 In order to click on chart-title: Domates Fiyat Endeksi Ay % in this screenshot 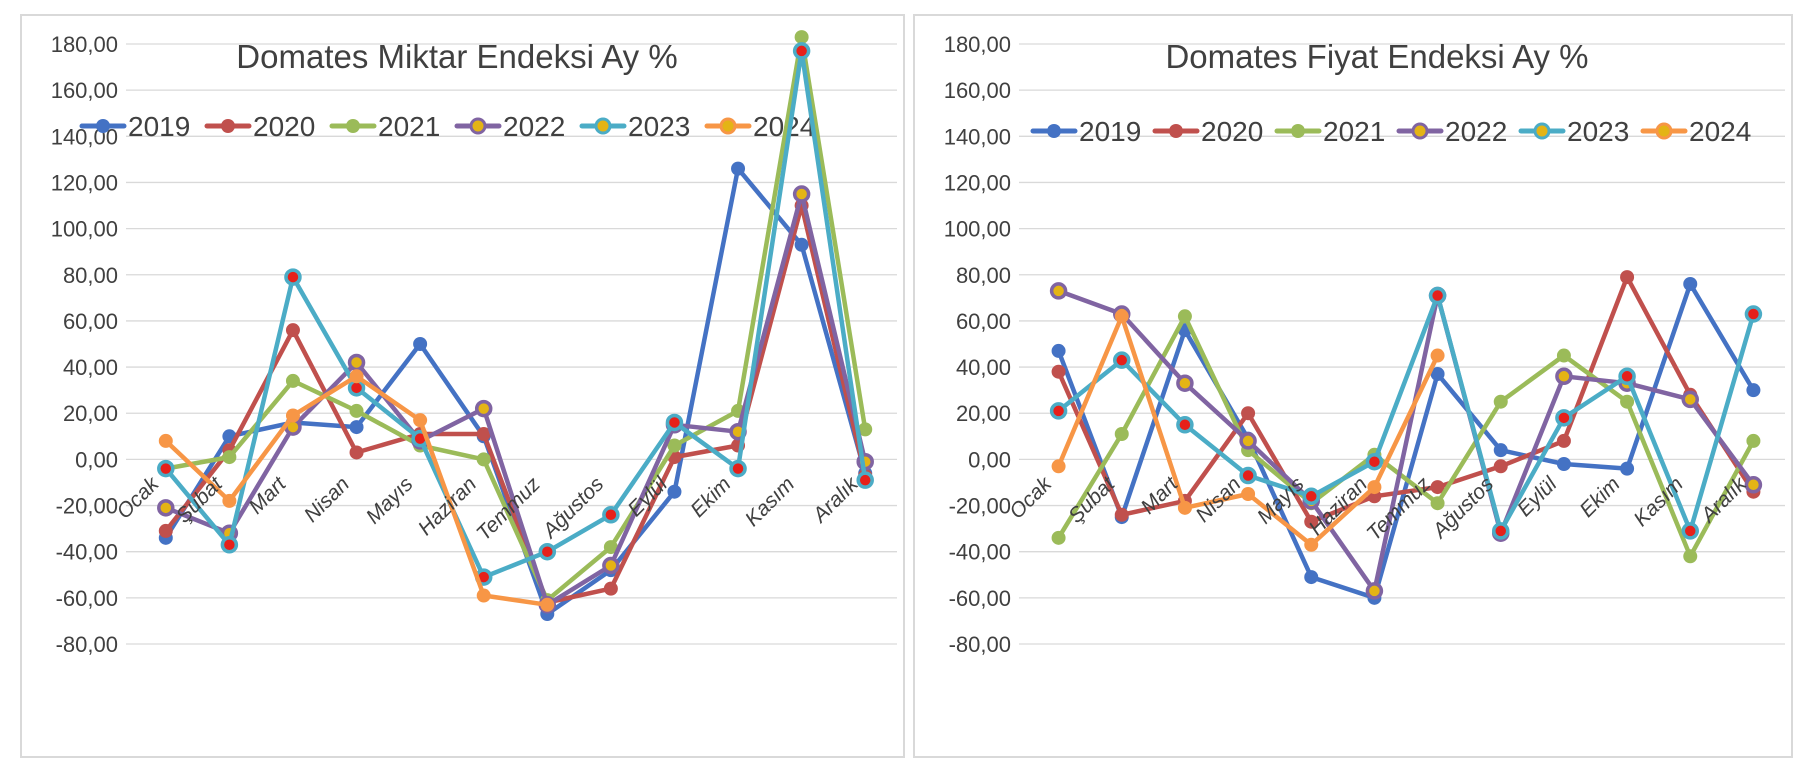, I will do `click(1376, 56)`.